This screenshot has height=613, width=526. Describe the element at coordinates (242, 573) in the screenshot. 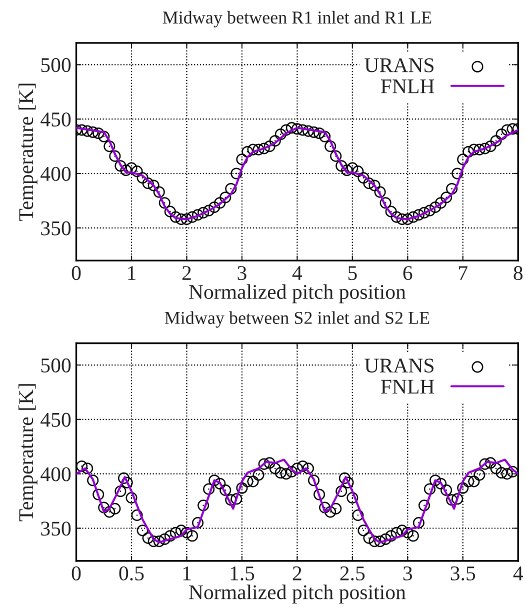

I see `x-tick-label: 1.5` at that location.